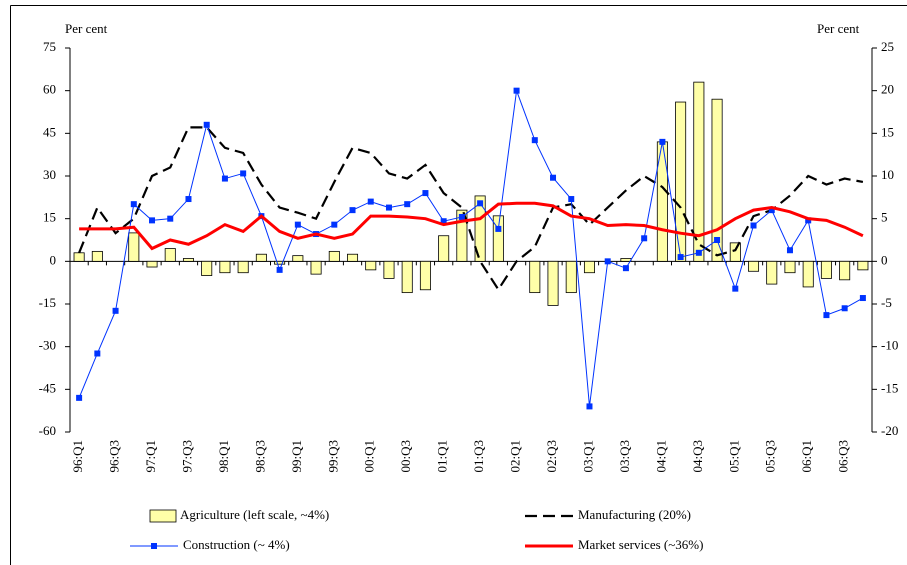 This screenshot has width=907, height=565. What do you see at coordinates (624, 456) in the screenshot?
I see `x-tick-label: 03:Q3` at bounding box center [624, 456].